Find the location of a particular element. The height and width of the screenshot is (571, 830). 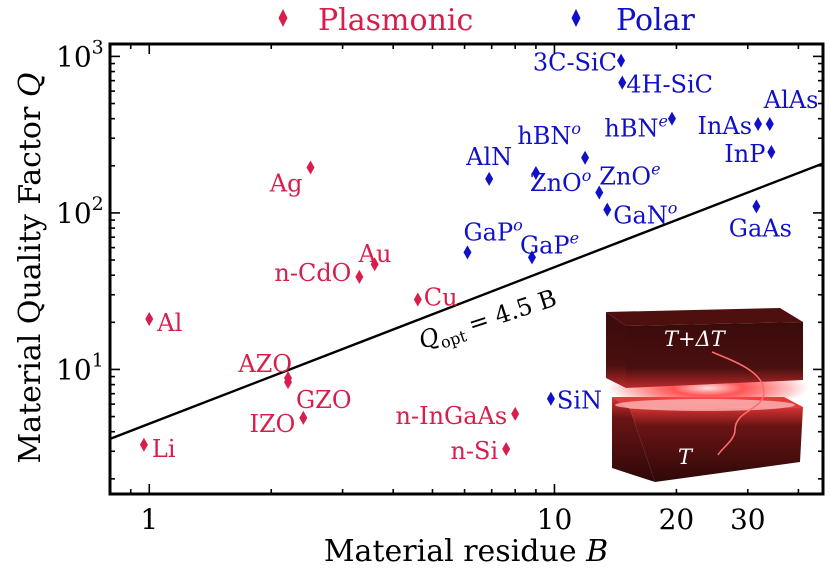

point-marker-sin is located at coordinates (550, 398).